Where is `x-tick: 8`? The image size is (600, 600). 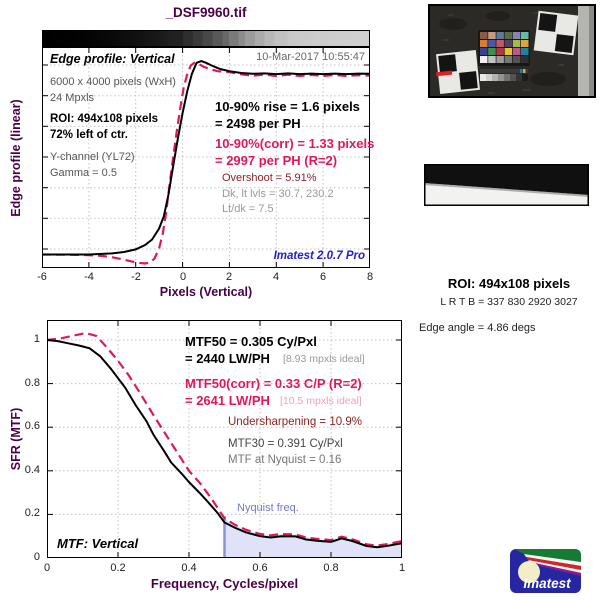 x-tick: 8 is located at coordinates (370, 277).